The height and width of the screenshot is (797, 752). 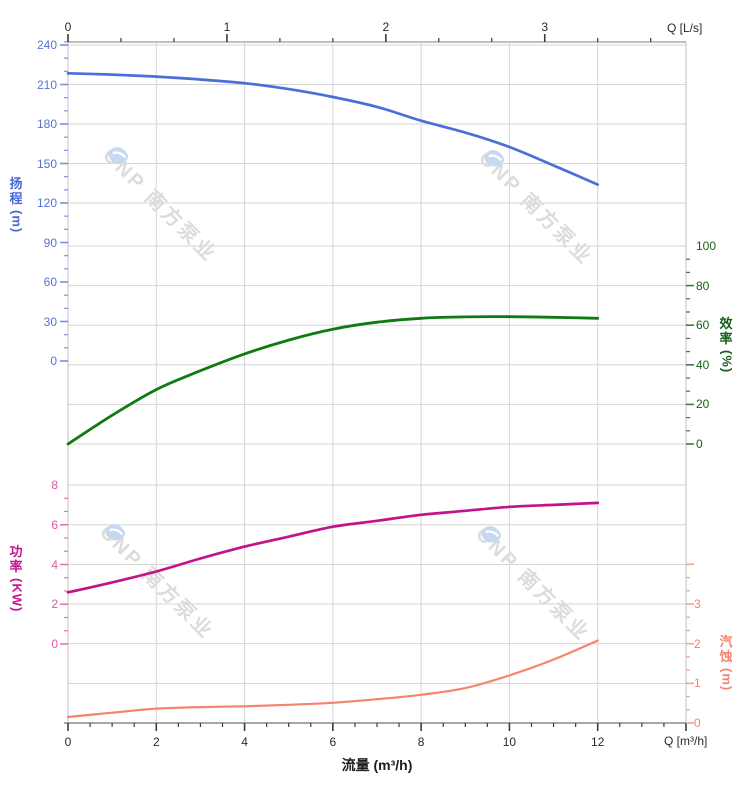 What do you see at coordinates (685, 28) in the screenshot?
I see `top-axis-unit-label: Q [L/s]` at bounding box center [685, 28].